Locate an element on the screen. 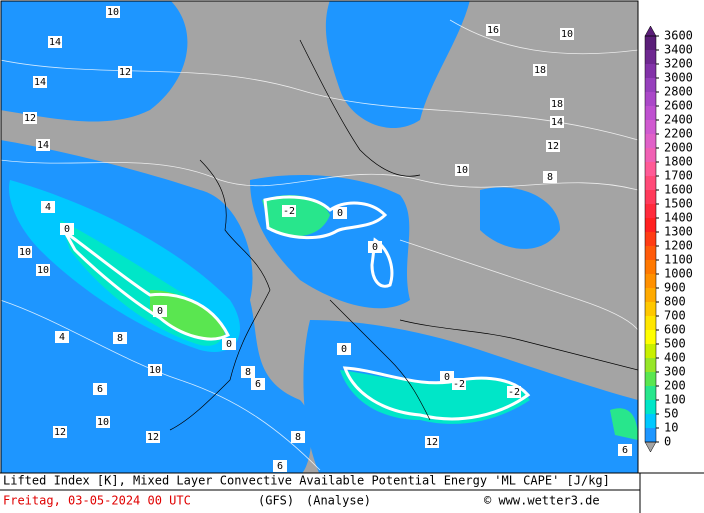  colorbar-frame is located at coordinates (650, 239).